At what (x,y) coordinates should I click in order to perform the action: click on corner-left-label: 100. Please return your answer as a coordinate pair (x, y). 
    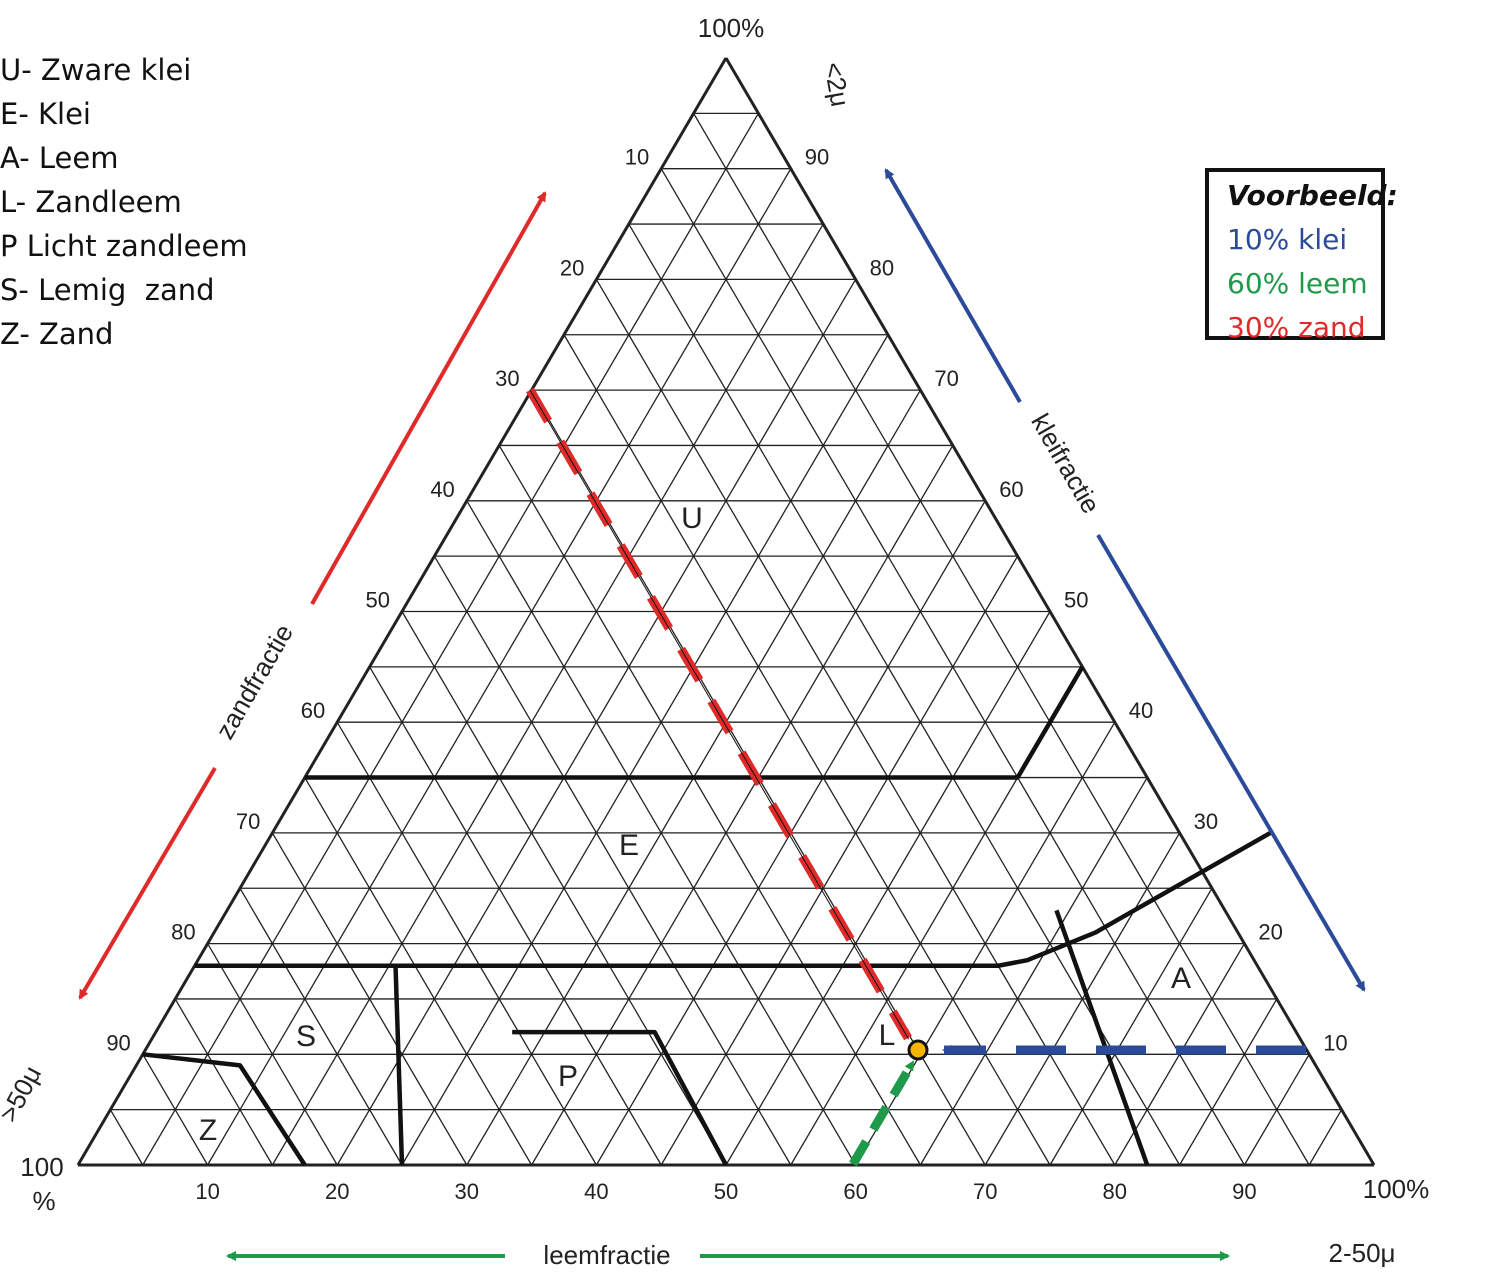
    Looking at the image, I should click on (41, 1167).